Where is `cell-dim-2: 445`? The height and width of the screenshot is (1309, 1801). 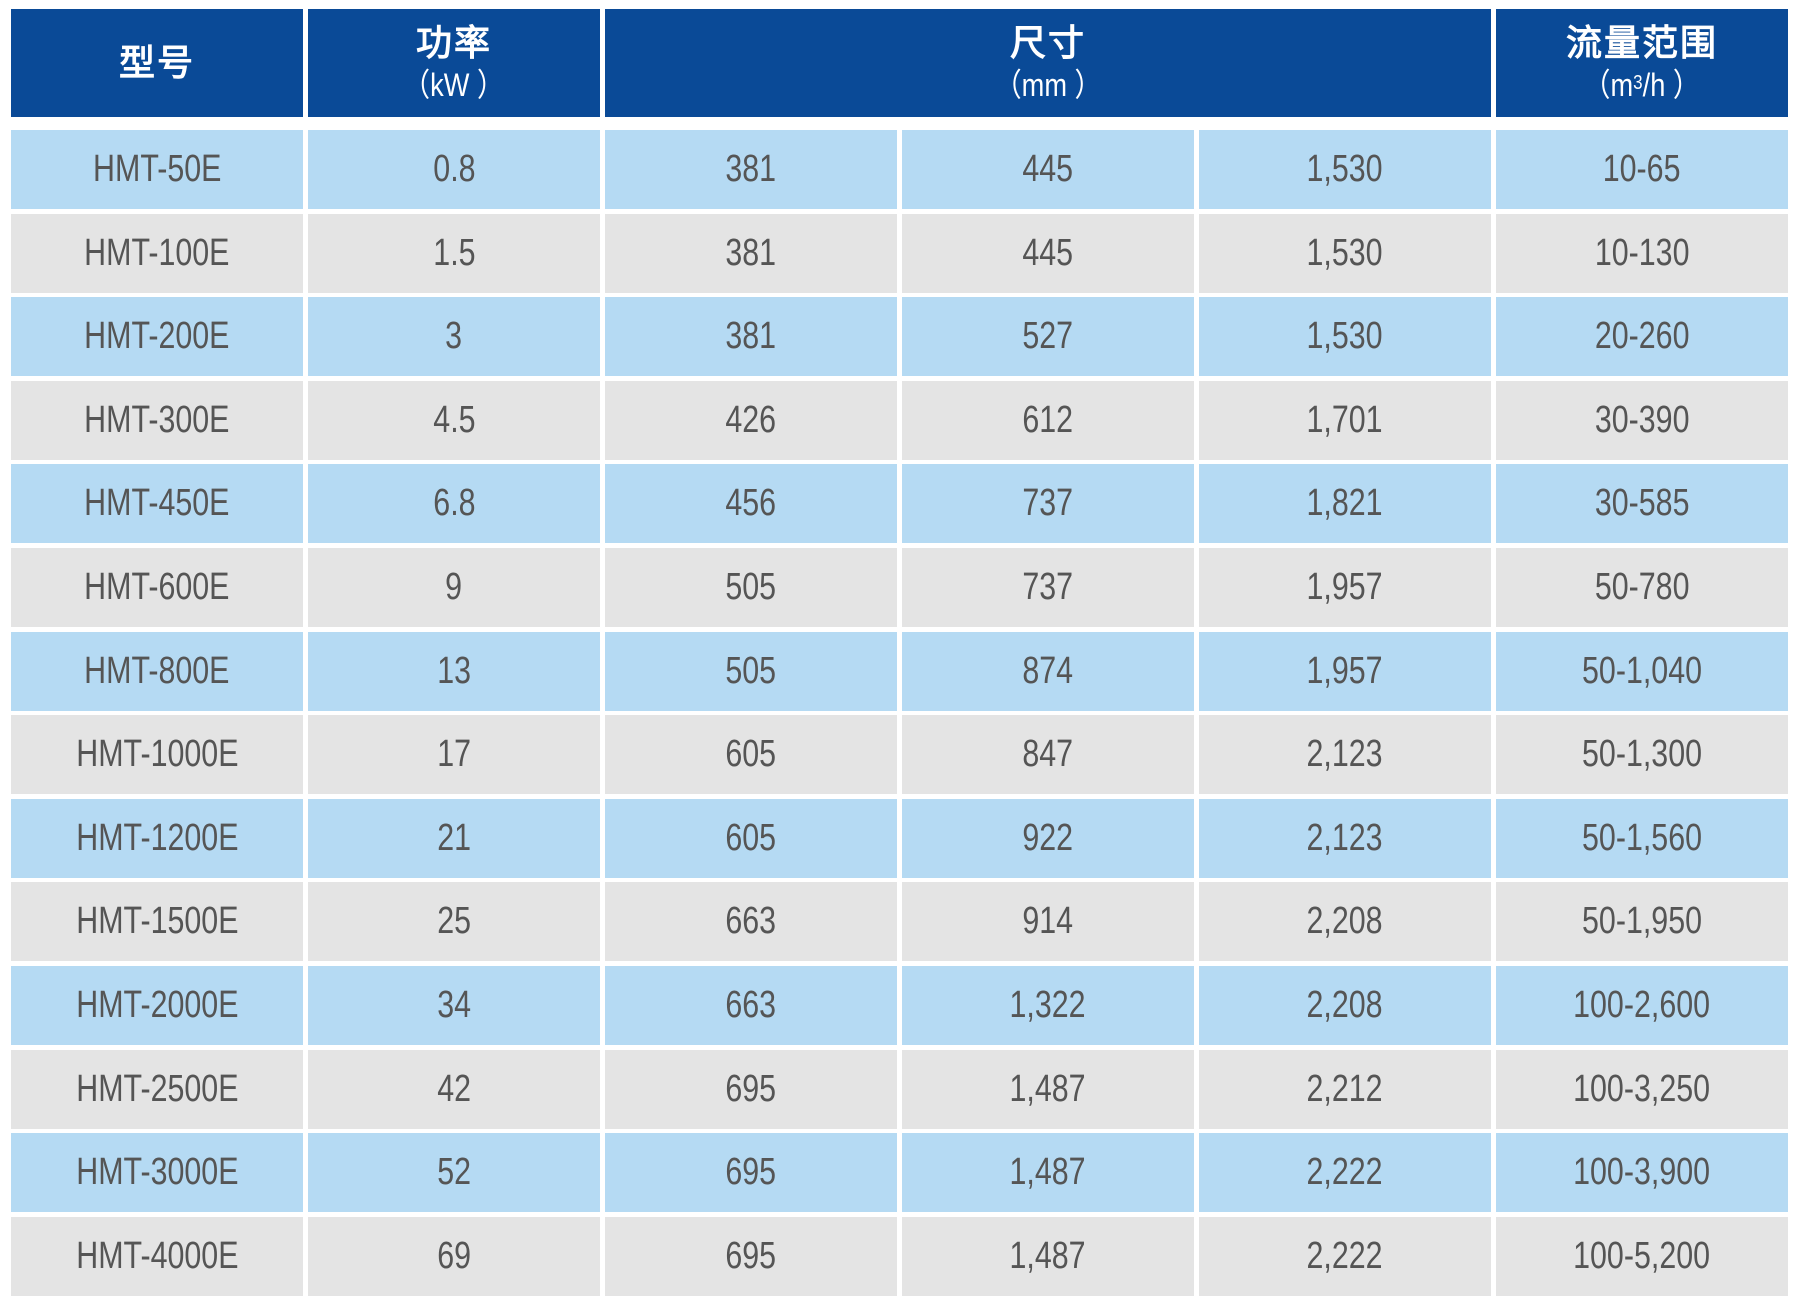 cell-dim-2: 445 is located at coordinates (1048, 253).